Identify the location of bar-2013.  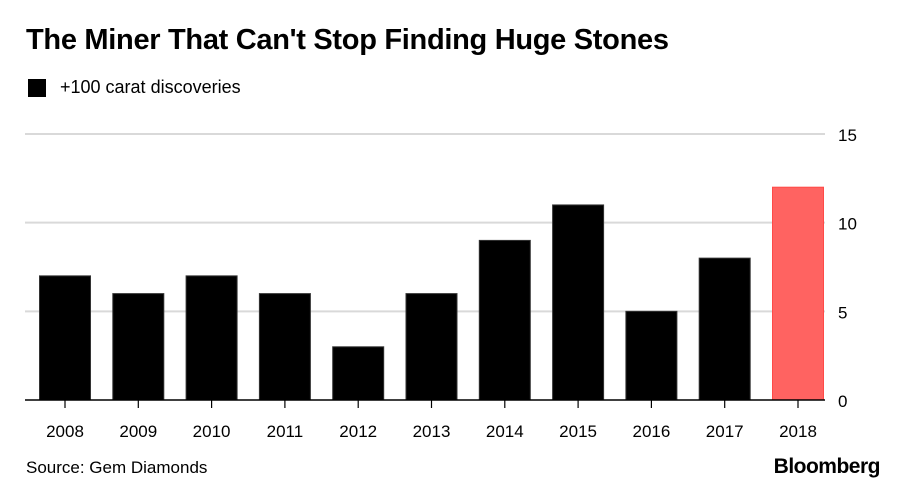
(431, 347).